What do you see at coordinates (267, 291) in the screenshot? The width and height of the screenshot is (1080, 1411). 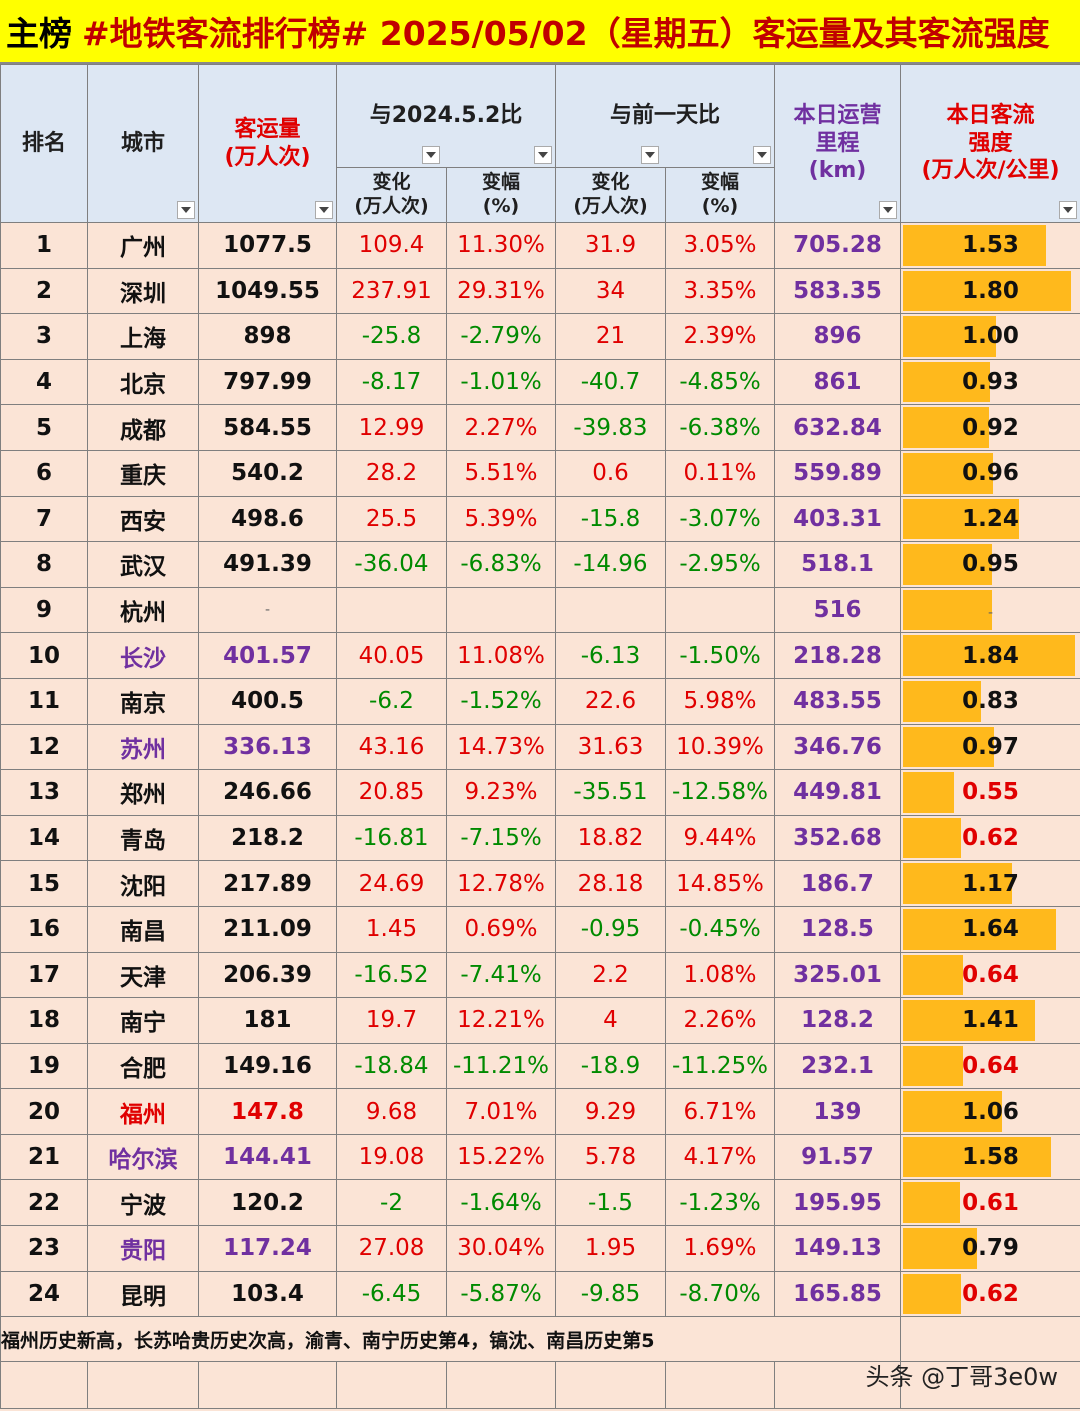 I see `volume-cell: 1049.55` at bounding box center [267, 291].